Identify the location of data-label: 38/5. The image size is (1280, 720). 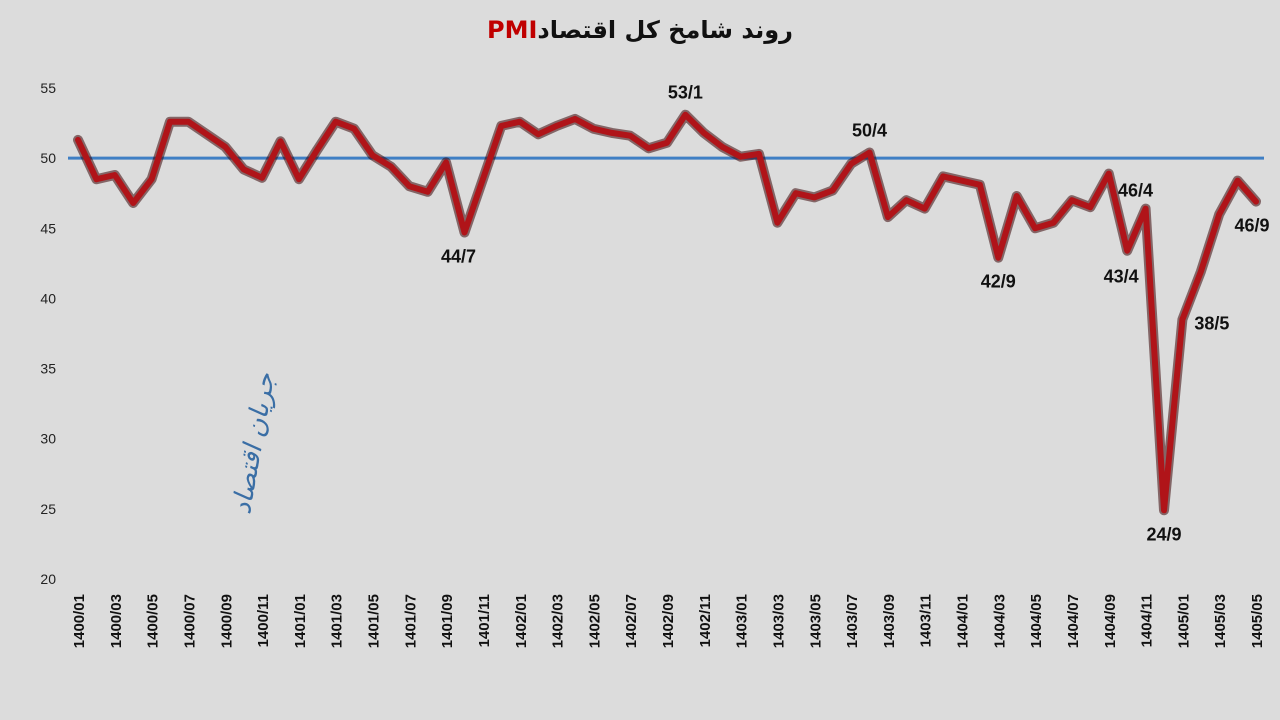
(1211, 323).